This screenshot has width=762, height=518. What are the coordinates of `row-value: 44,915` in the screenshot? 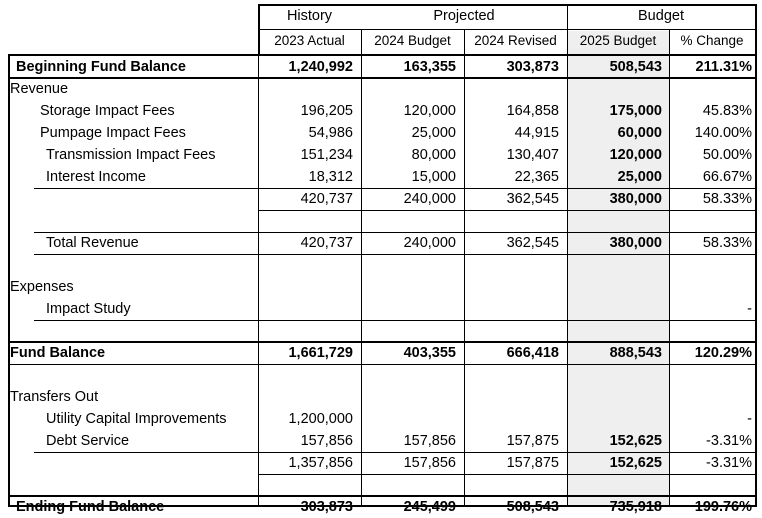 It's located at (536, 133).